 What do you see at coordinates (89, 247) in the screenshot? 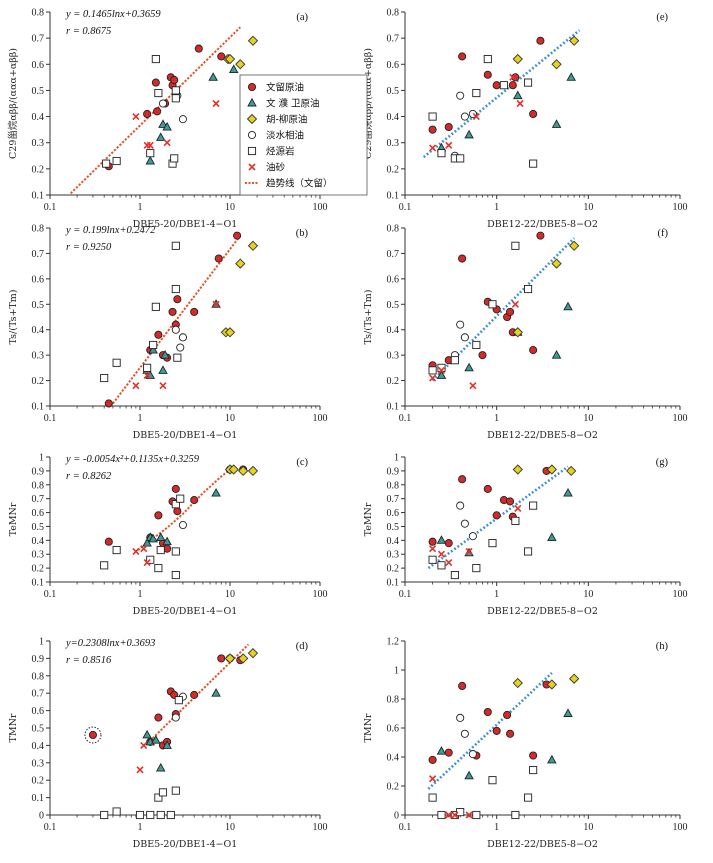
I see `correlation-r: r = 0.9250` at bounding box center [89, 247].